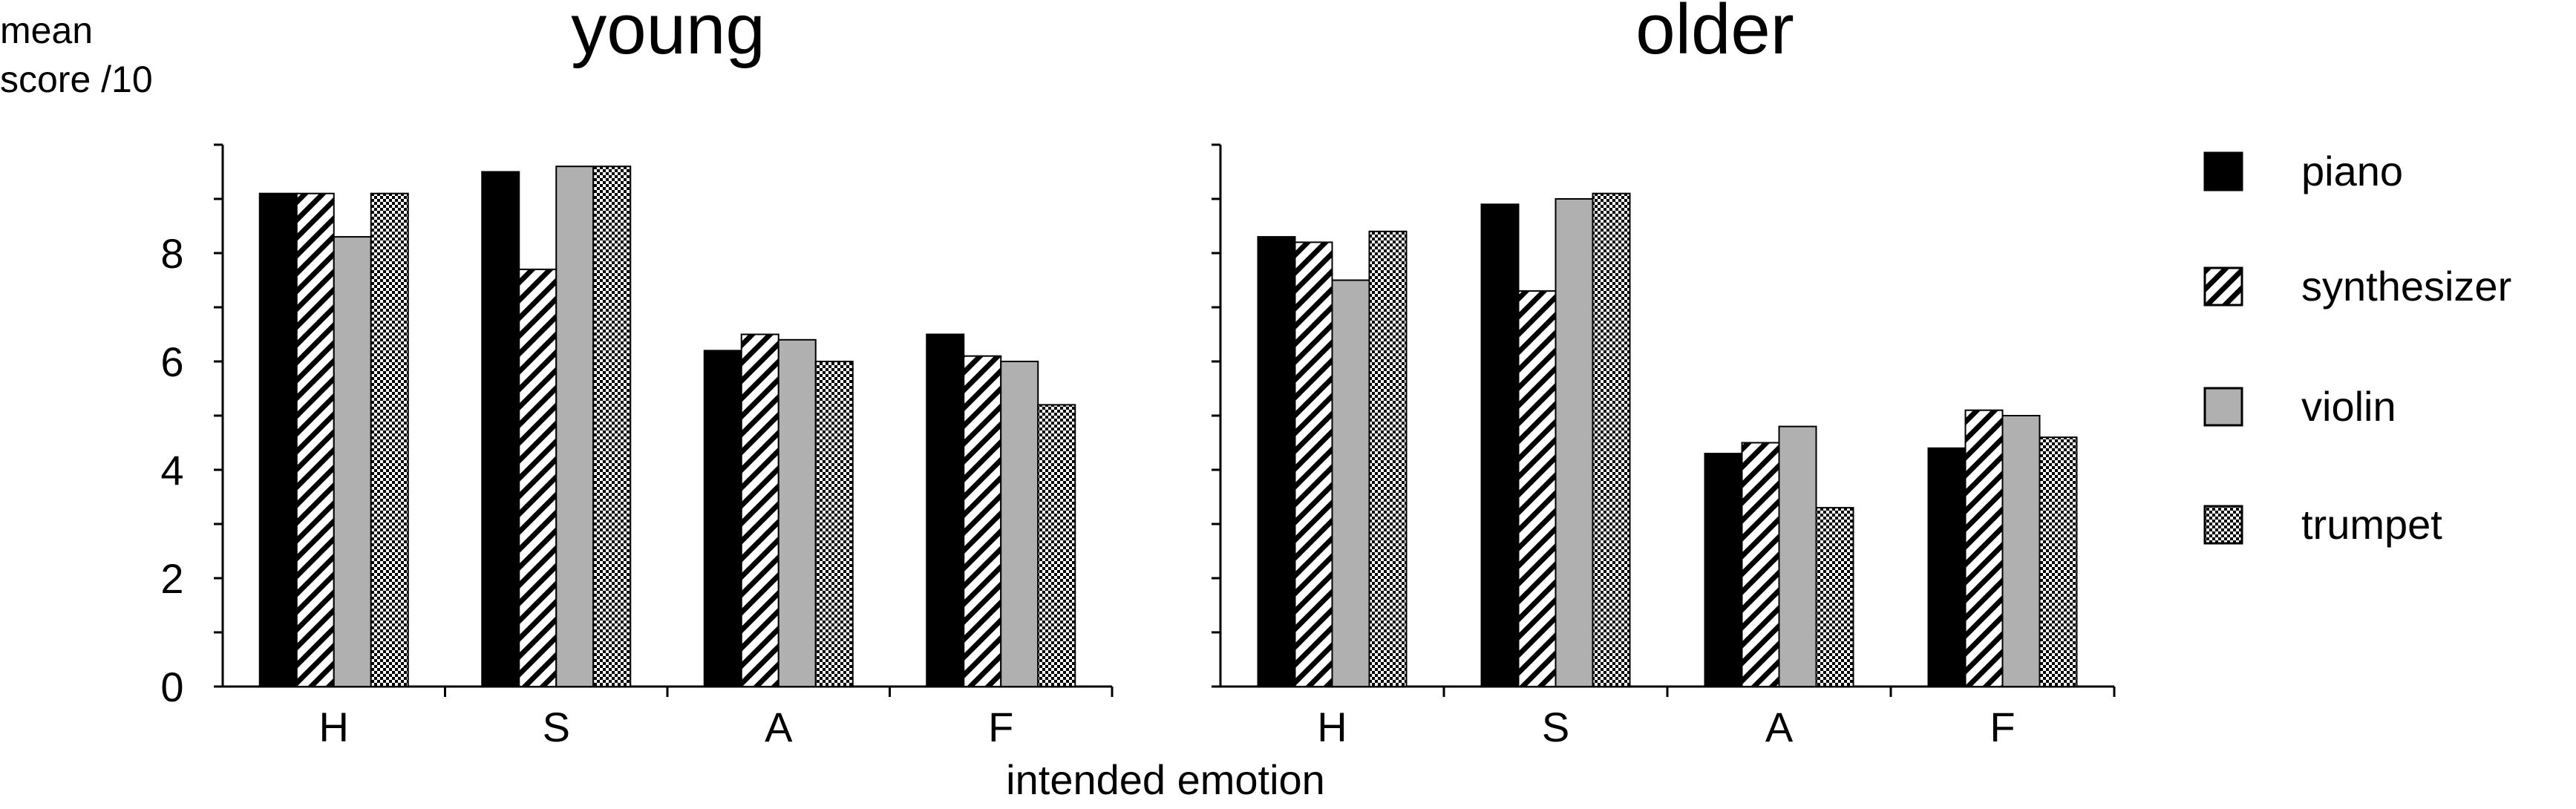 This screenshot has height=809, width=2576. I want to click on legend-label-violin: violin, so click(2348, 406).